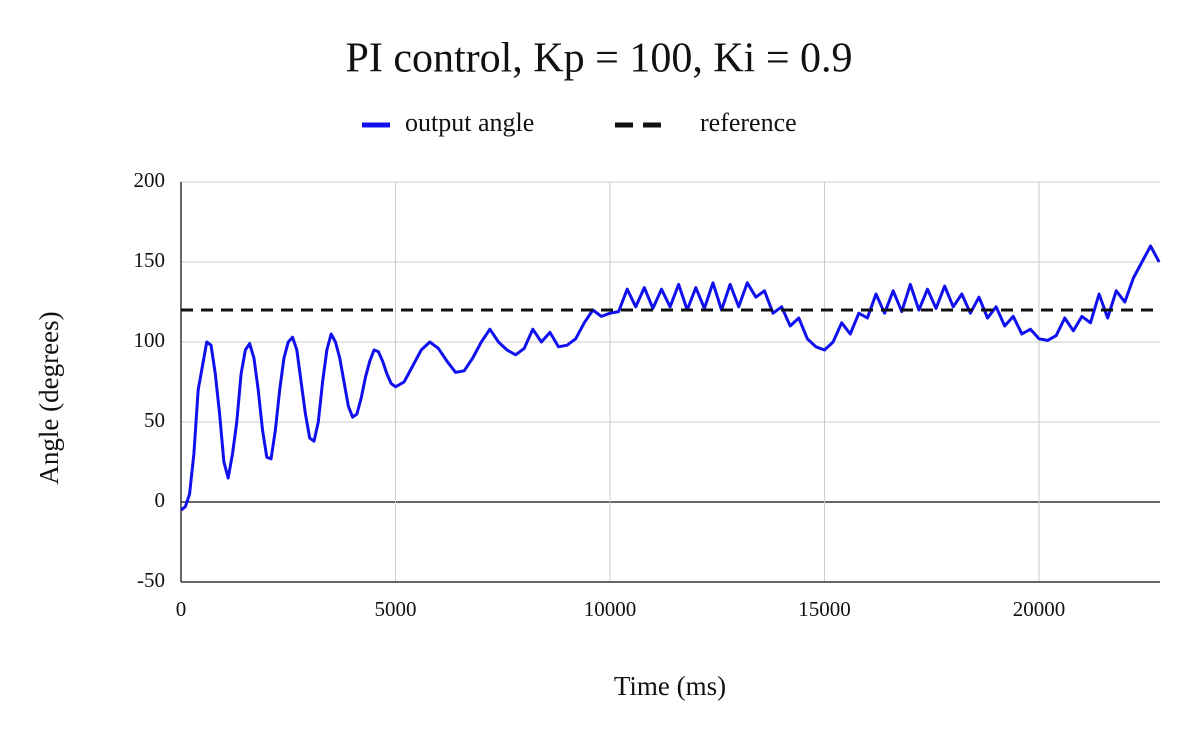 The height and width of the screenshot is (742, 1198). Describe the element at coordinates (49, 397) in the screenshot. I see `y-axis-label: Angle (degrees)` at that location.